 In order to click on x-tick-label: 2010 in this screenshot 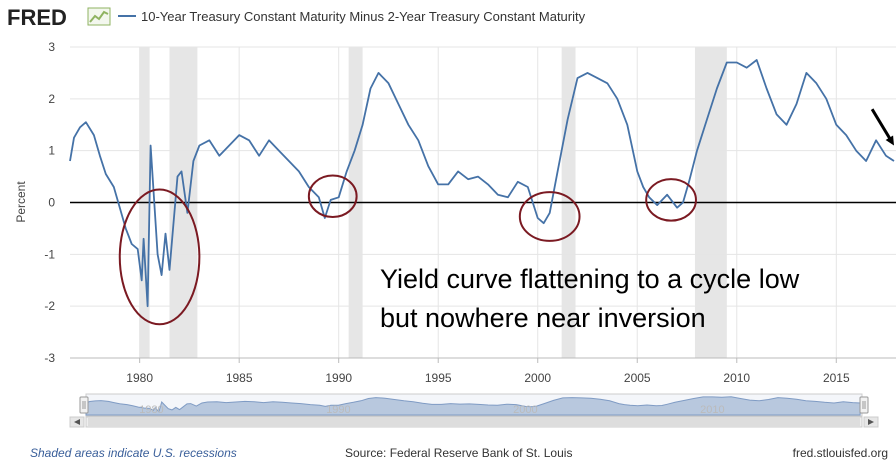, I will do `click(736, 378)`.